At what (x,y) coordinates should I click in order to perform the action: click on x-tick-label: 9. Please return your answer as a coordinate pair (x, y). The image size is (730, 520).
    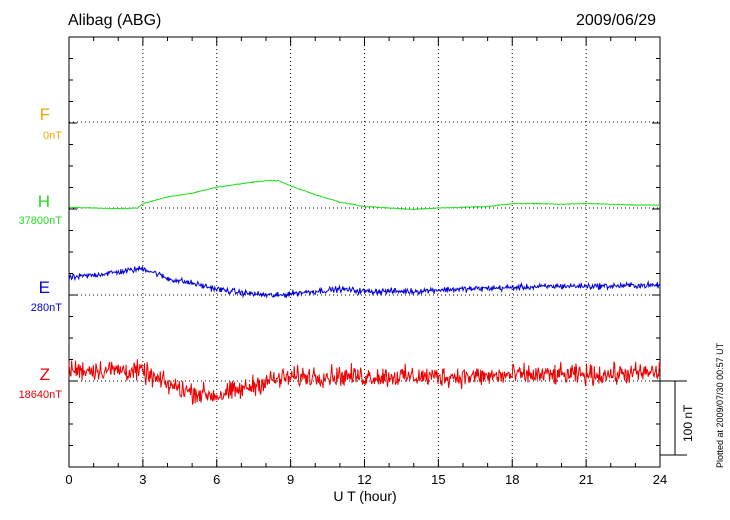
    Looking at the image, I should click on (291, 479).